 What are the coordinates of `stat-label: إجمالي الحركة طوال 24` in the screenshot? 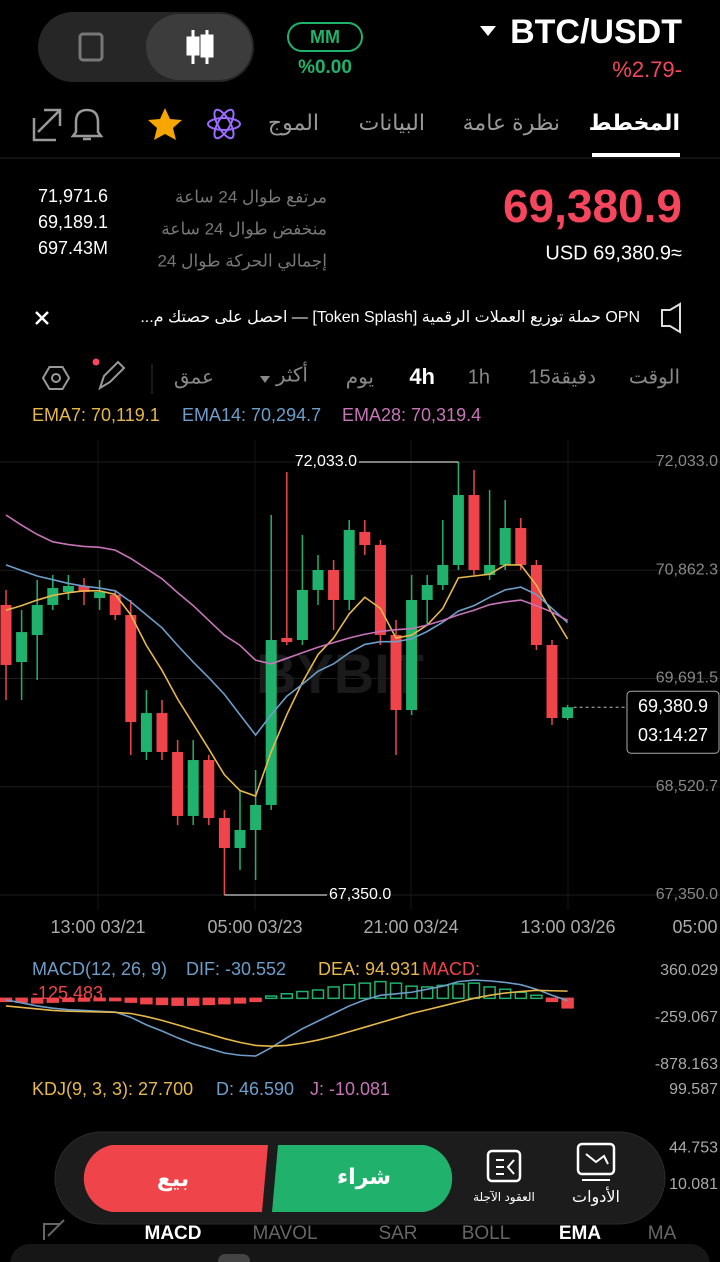 It's located at (242, 261).